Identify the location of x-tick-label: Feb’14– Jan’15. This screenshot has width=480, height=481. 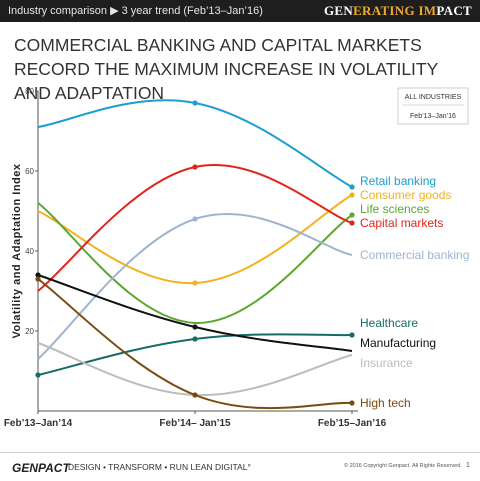
(195, 423).